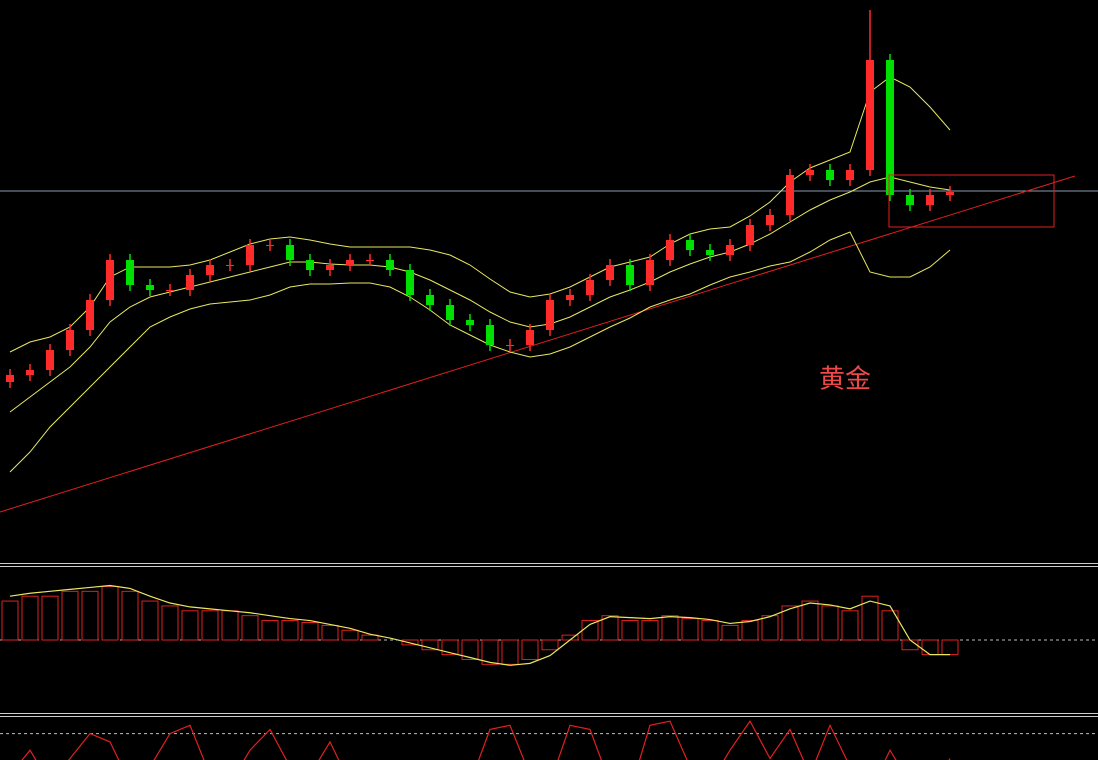 Image resolution: width=1098 pixels, height=760 pixels. Describe the element at coordinates (479, 625) in the screenshot. I see `macd-line` at that location.